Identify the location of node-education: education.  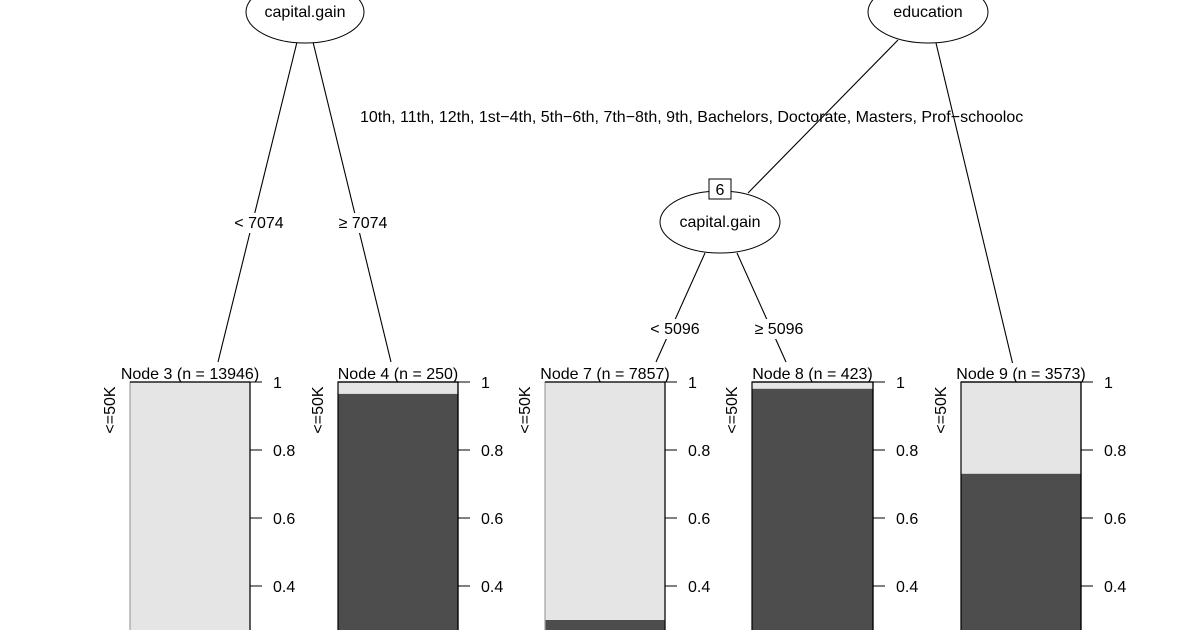
(928, 22).